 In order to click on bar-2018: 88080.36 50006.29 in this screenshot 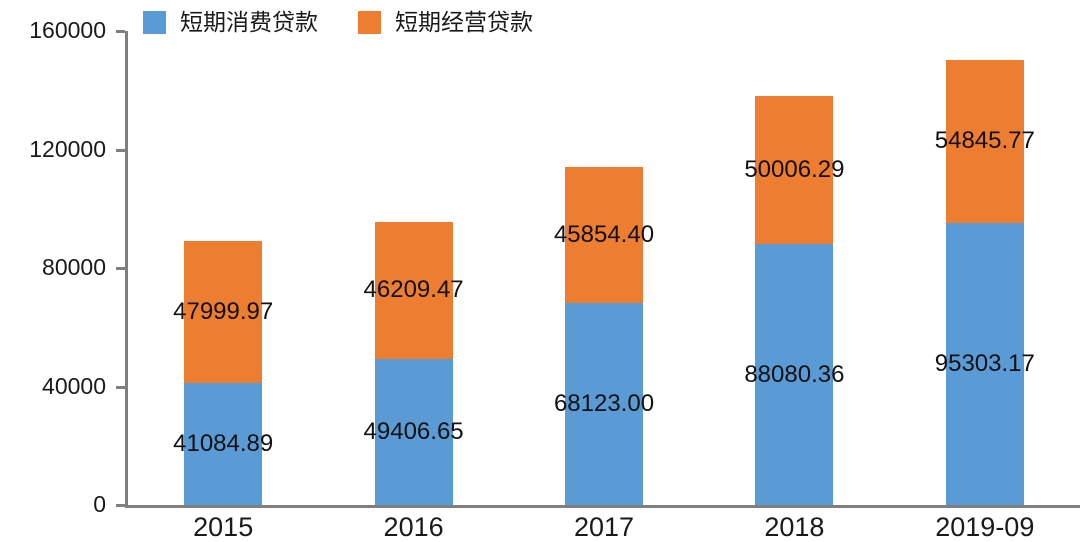, I will do `click(794, 300)`.